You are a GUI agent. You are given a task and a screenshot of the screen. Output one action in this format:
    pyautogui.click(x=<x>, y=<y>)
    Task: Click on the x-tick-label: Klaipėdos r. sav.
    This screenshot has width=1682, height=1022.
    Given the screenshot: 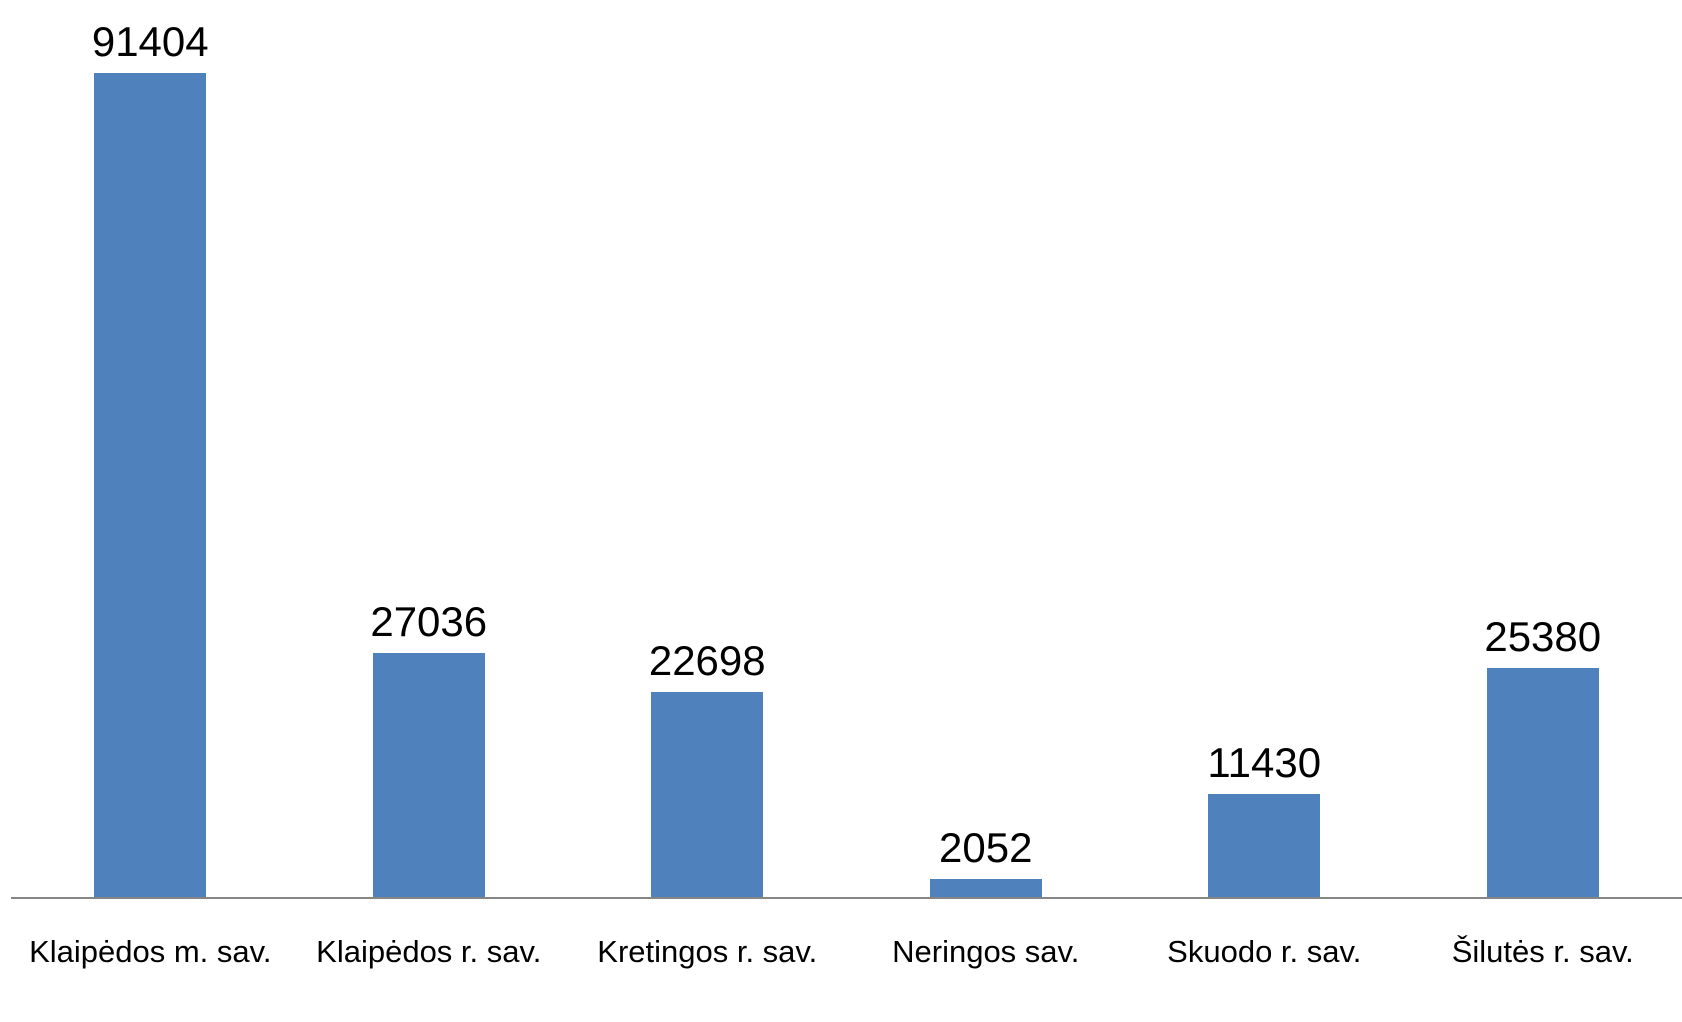 What is the action you would take?
    pyautogui.click(x=429, y=951)
    